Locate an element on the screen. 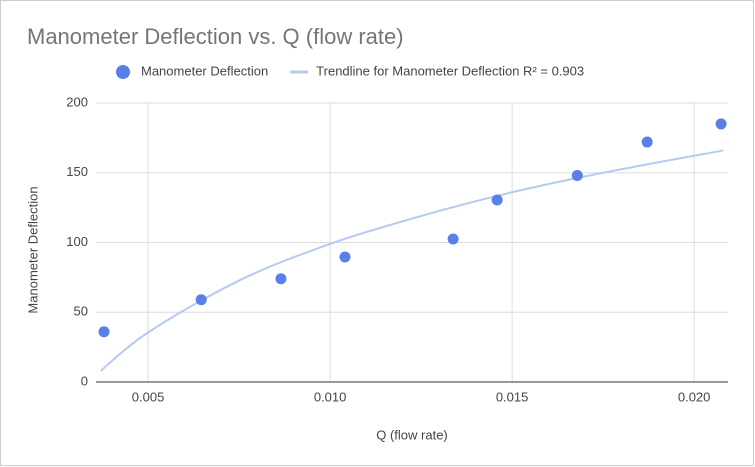 This screenshot has height=467, width=755. chart-title: Manometer Deflection vs. Q (flow rate) is located at coordinates (215, 36).